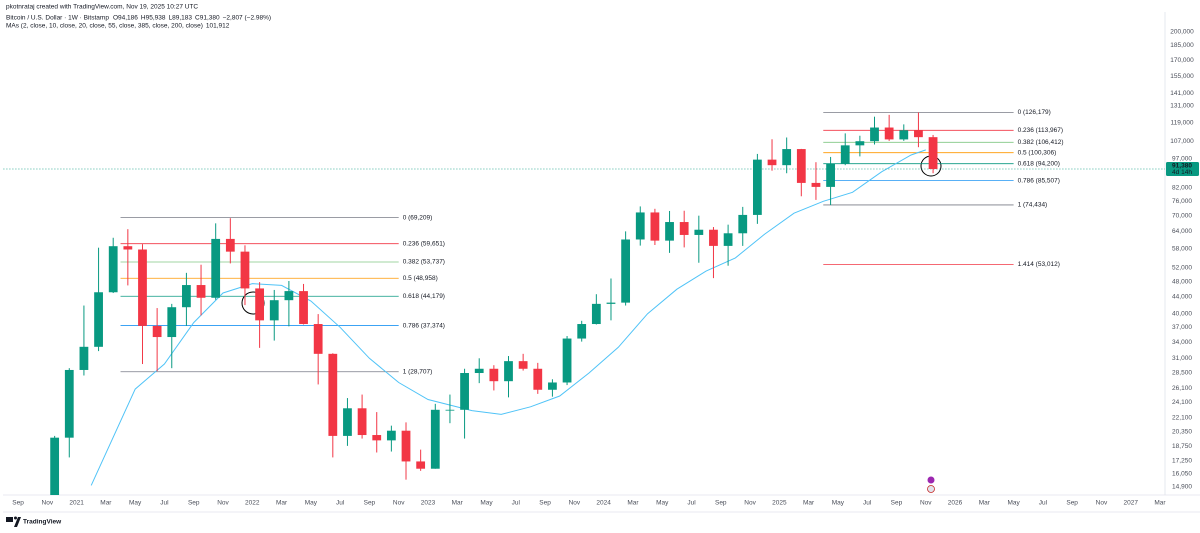  What do you see at coordinates (1039, 163) in the screenshot?
I see `fib-label: 0.618 (94,200)` at bounding box center [1039, 163].